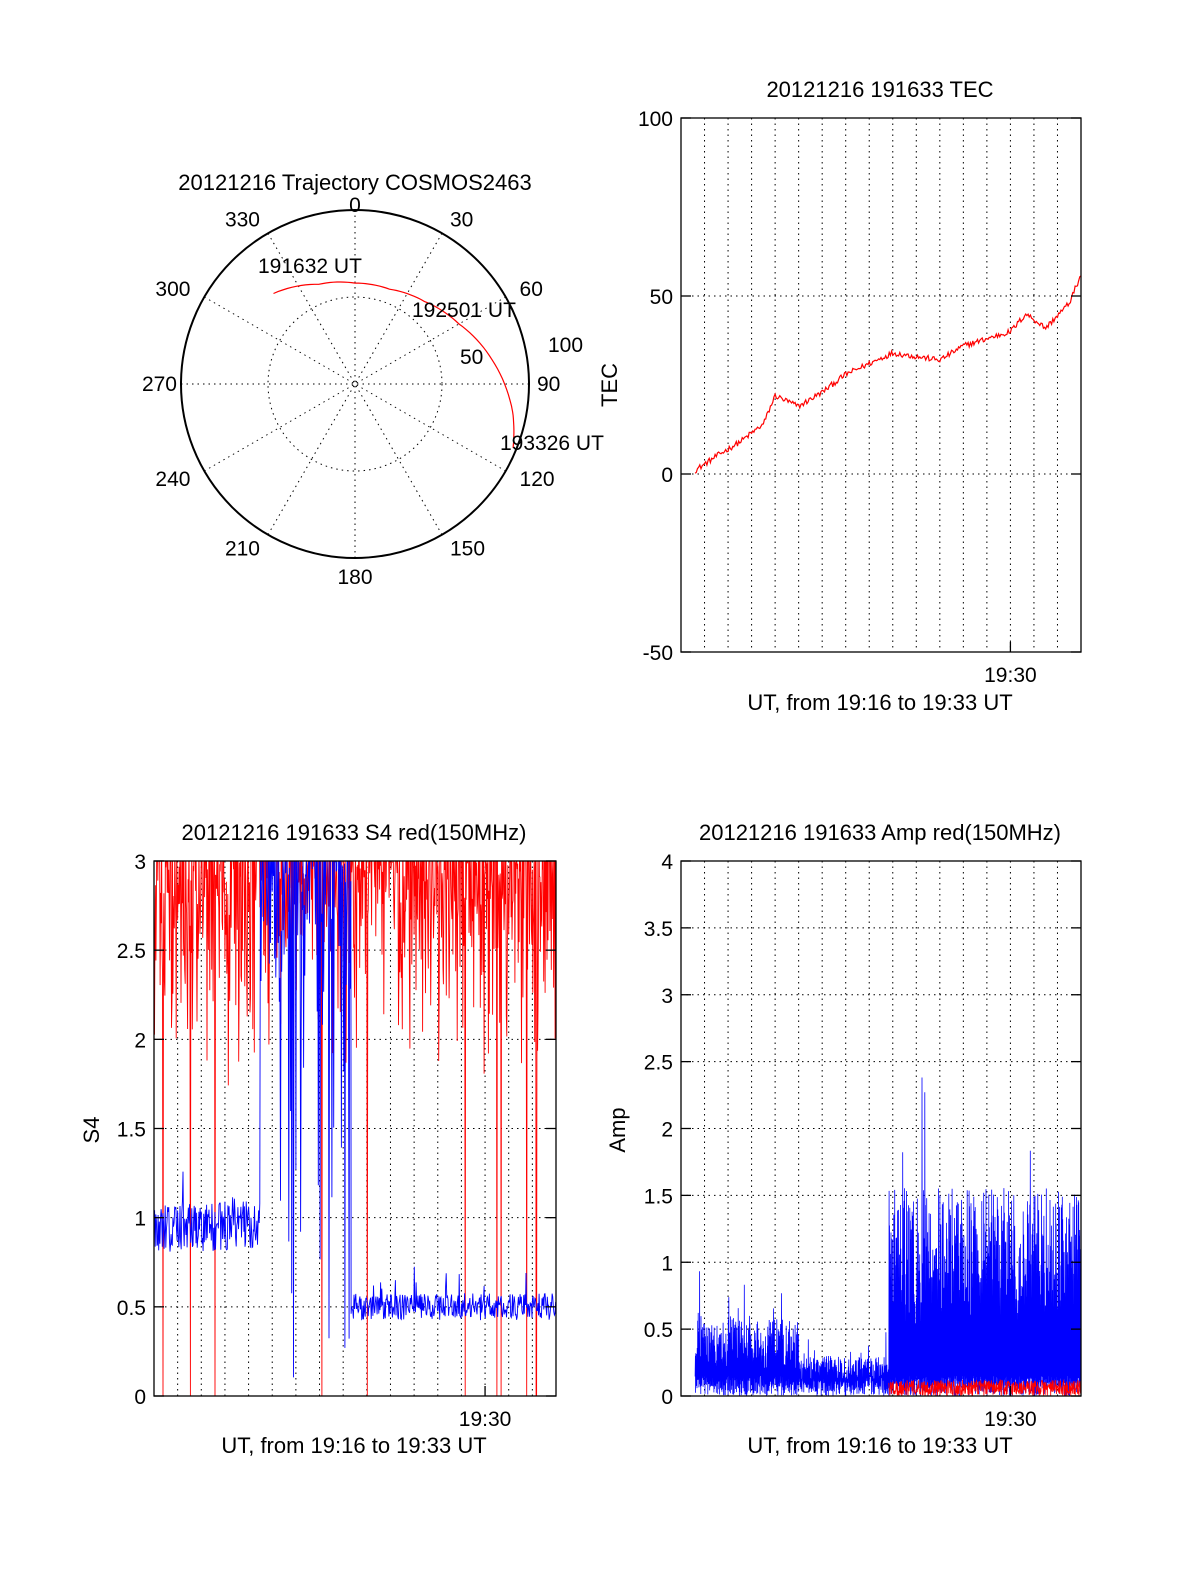  I want to click on trajectory-line, so click(394, 364).